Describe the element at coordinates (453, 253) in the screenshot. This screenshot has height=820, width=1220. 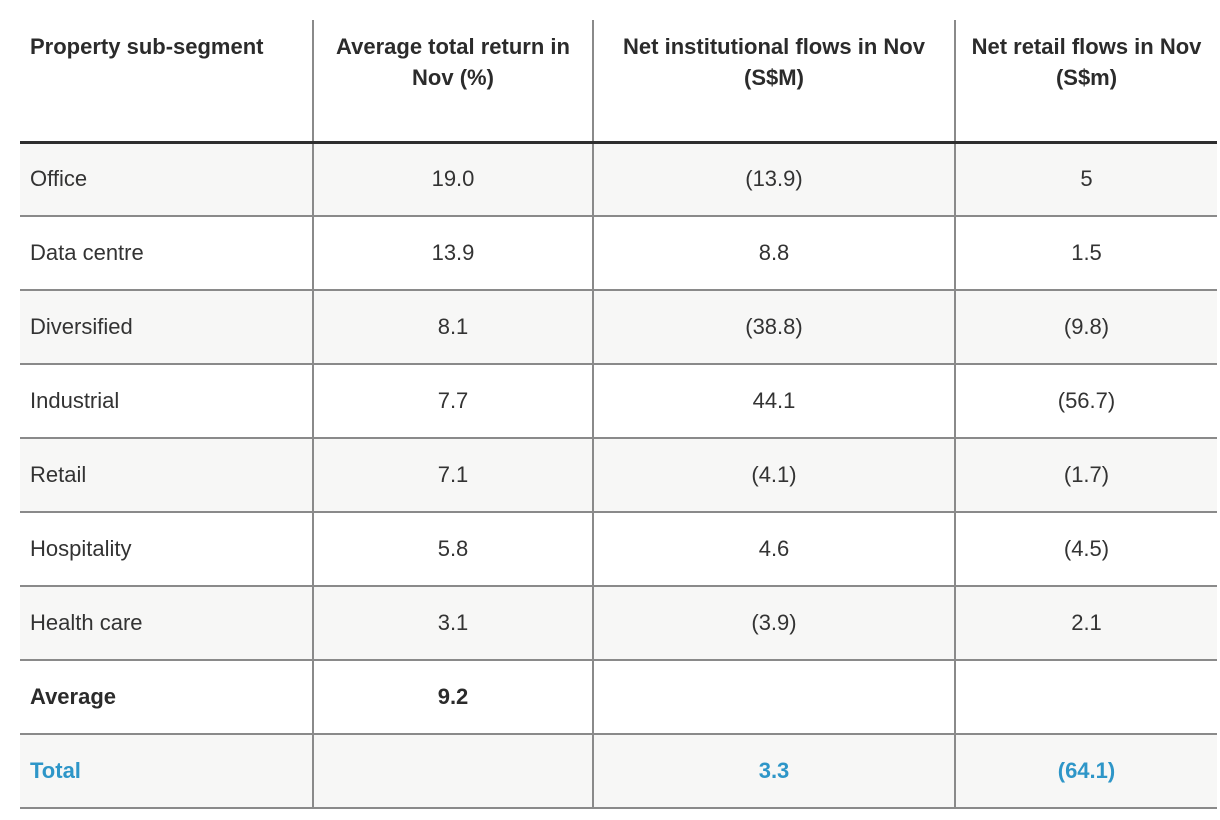
I see `value-cell: 13.9` at that location.